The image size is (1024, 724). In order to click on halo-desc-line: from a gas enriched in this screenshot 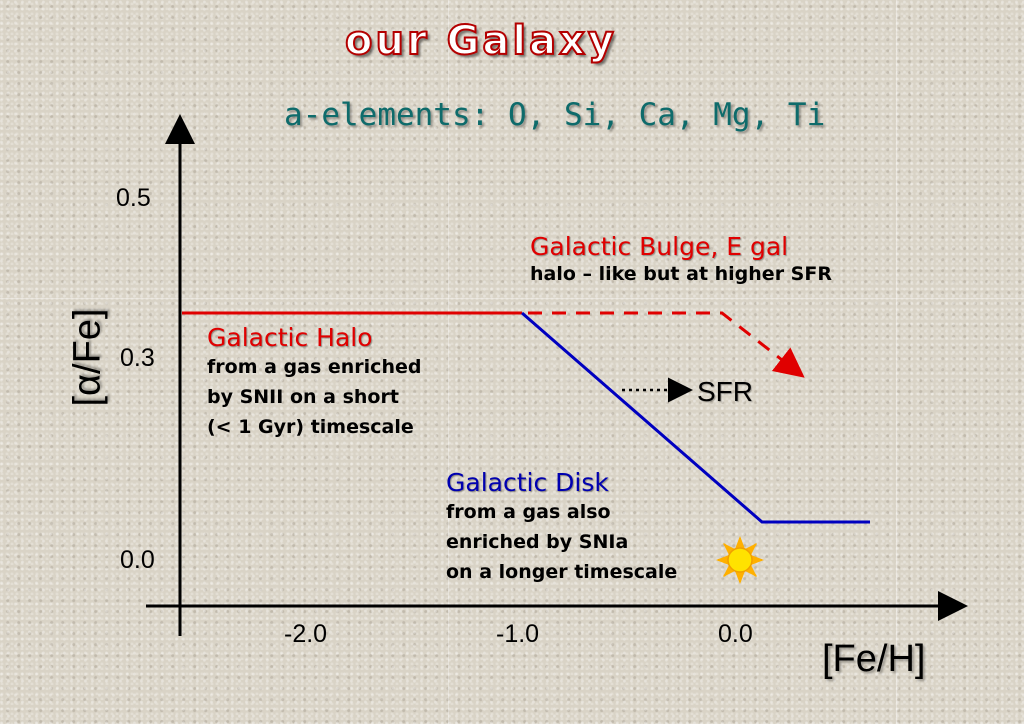, I will do `click(314, 367)`.